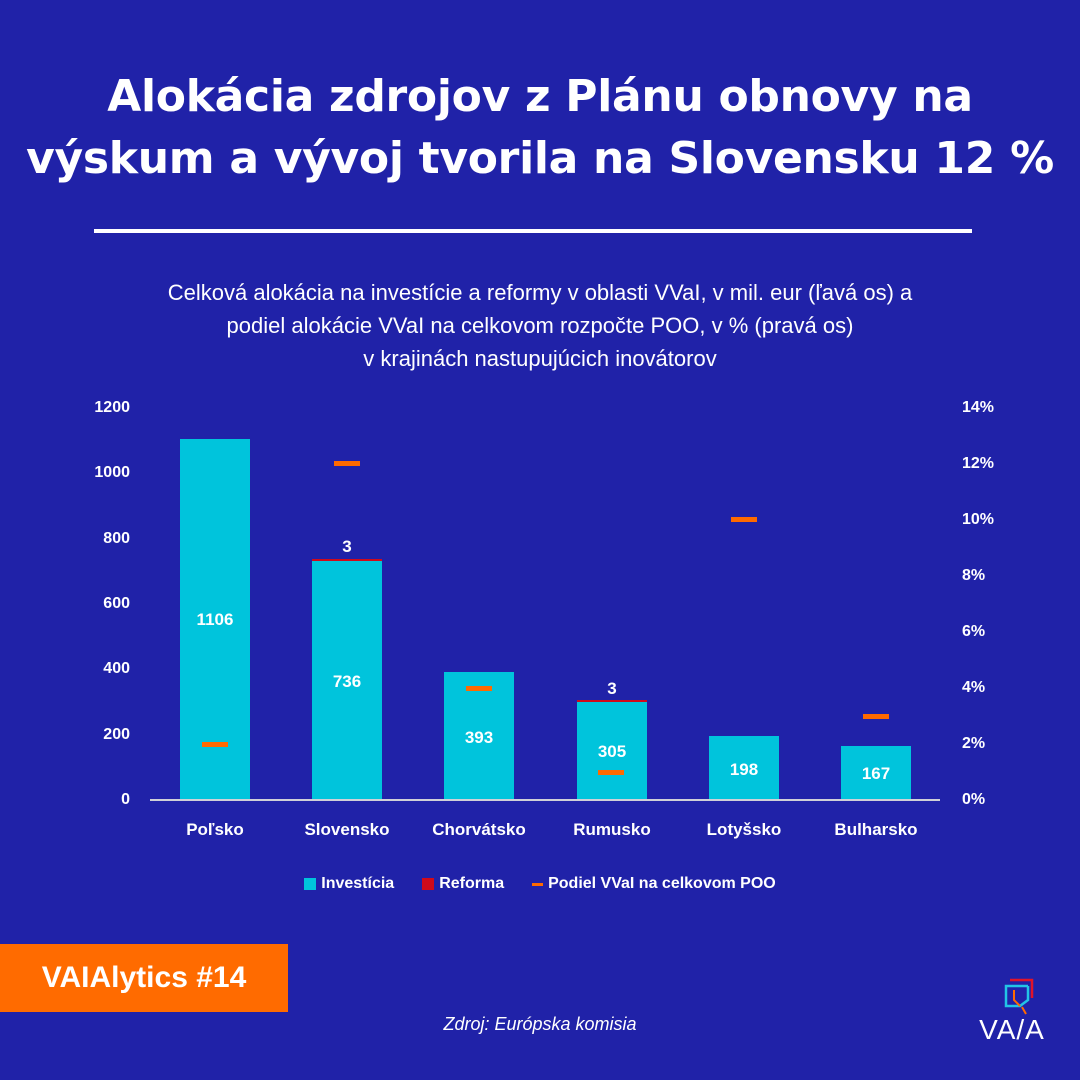  I want to click on podiel-marker-rumusko, so click(611, 772).